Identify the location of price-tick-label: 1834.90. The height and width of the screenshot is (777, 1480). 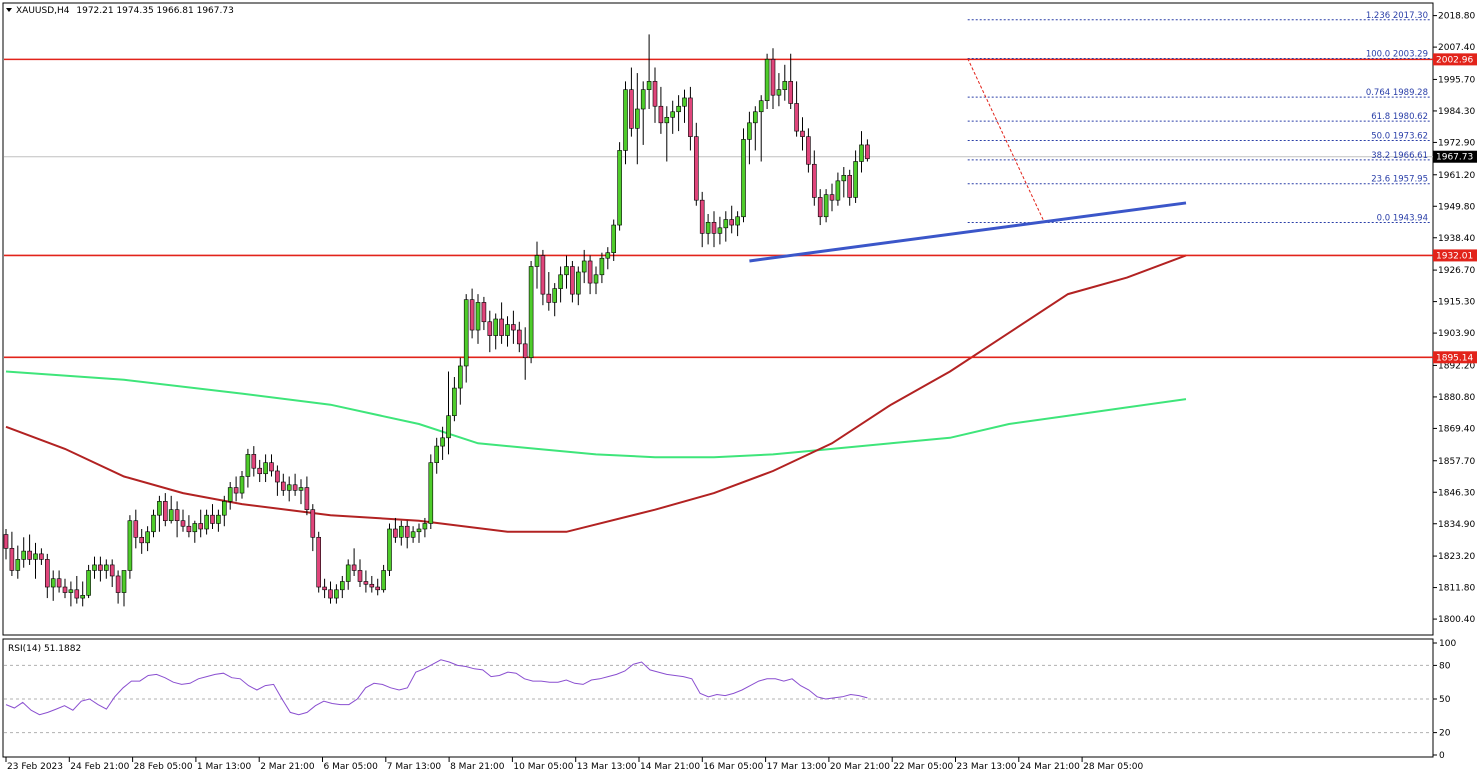
(1456, 525).